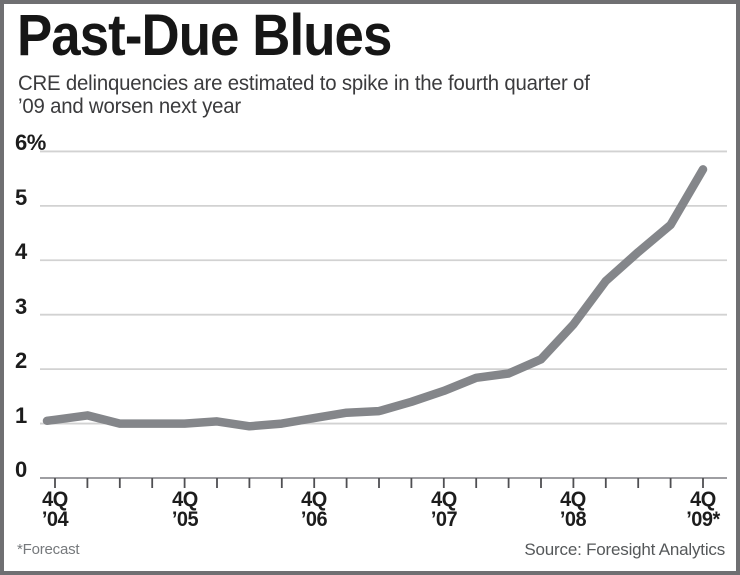 The width and height of the screenshot is (740, 575). Describe the element at coordinates (55, 519) in the screenshot. I see `x-axis-label-year: ’04` at that location.